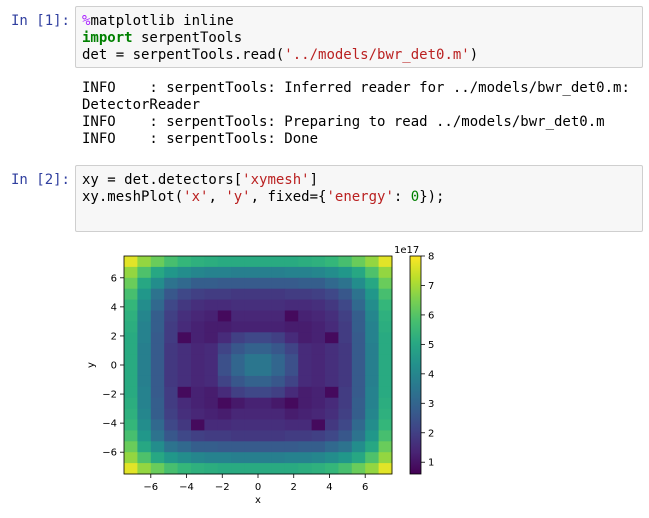 The width and height of the screenshot is (649, 518). I want to click on x-tick-label: −2, so click(222, 487).